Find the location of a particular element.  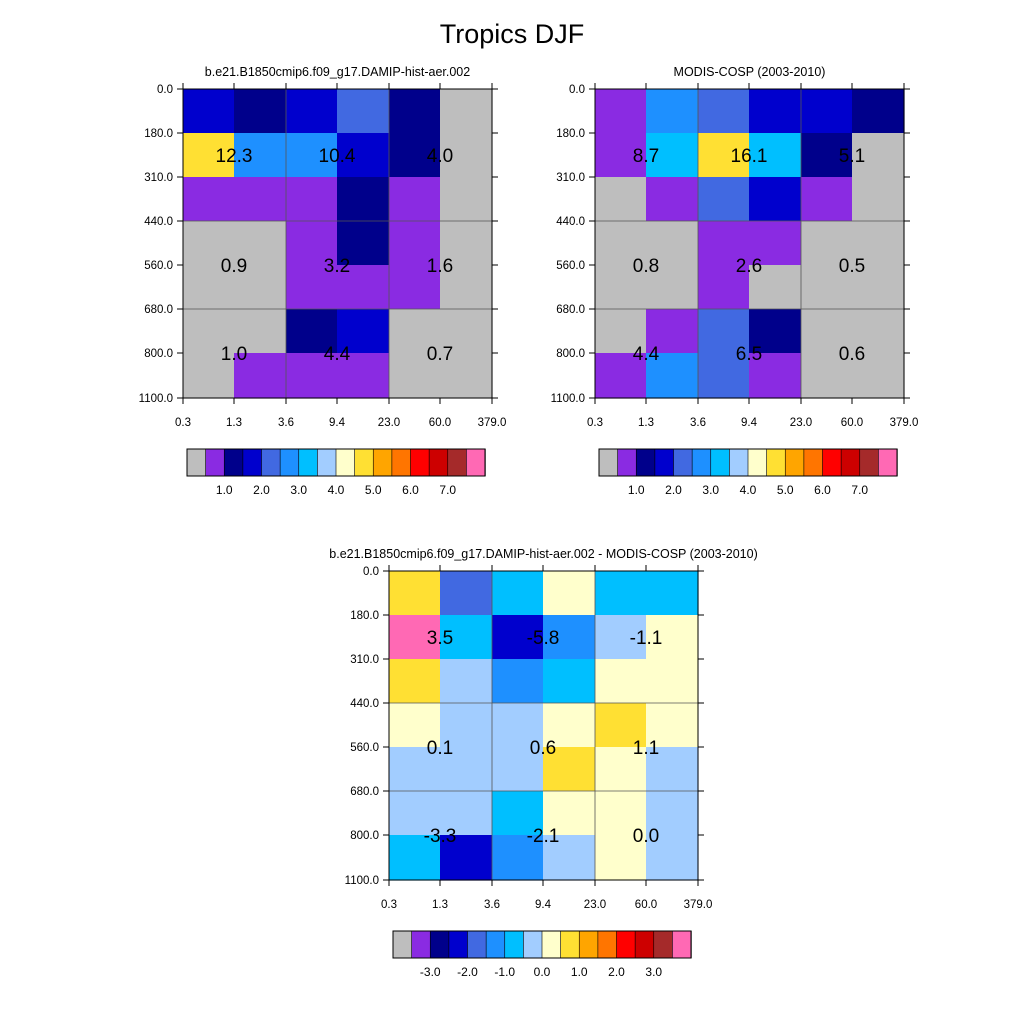

block-value-label: 0.6 is located at coordinates (852, 354).